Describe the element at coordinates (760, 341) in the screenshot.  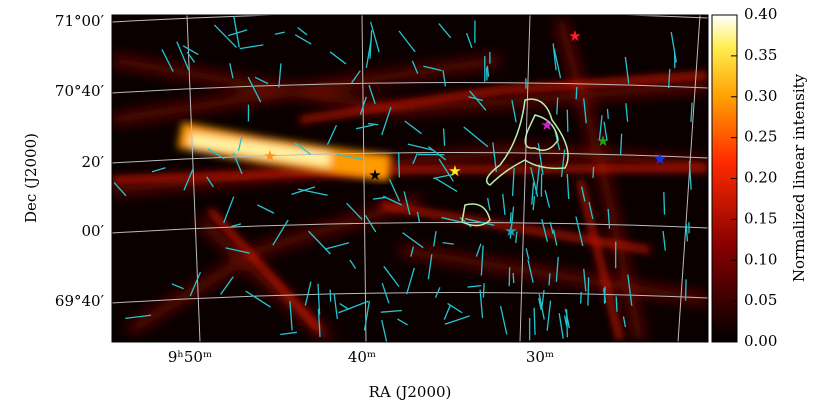
I see `colorbar-tick-label: 0.00` at that location.